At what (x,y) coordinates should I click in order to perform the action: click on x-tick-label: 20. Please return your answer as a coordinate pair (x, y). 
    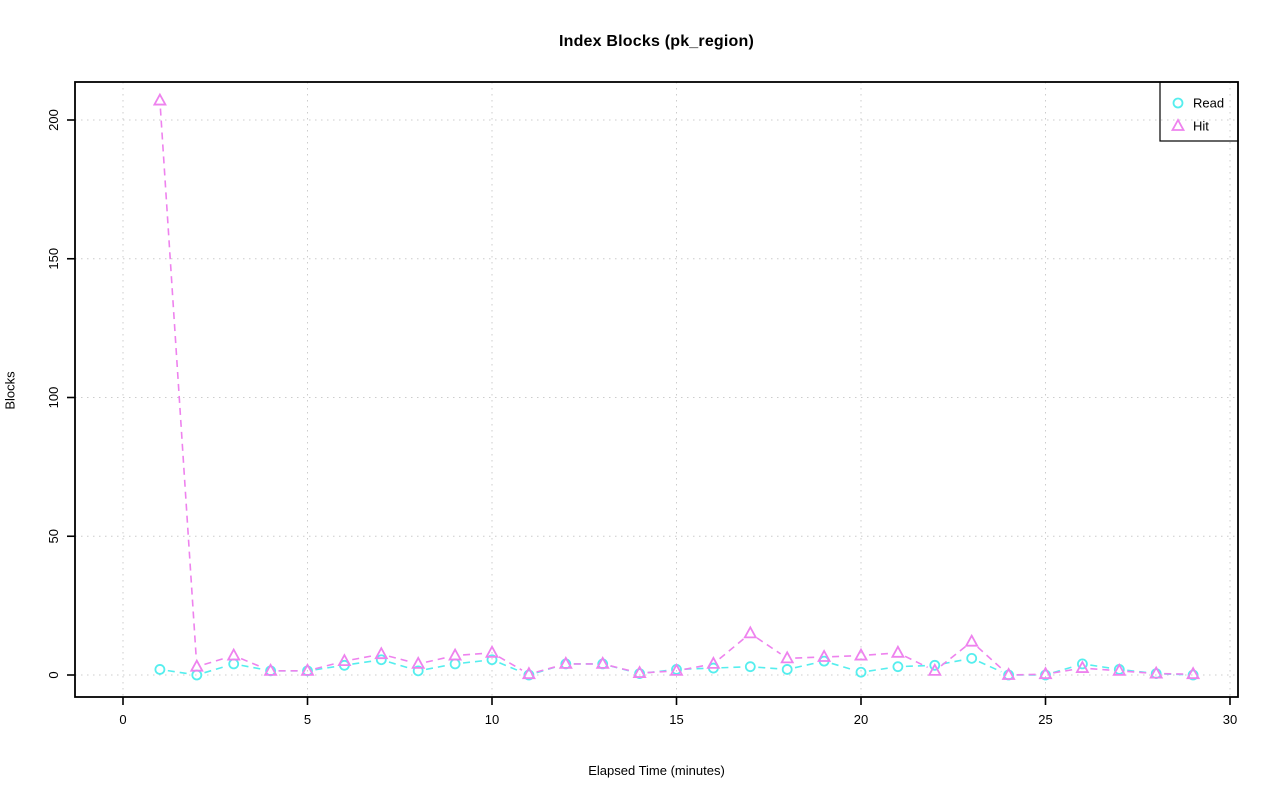
    Looking at the image, I should click on (861, 719).